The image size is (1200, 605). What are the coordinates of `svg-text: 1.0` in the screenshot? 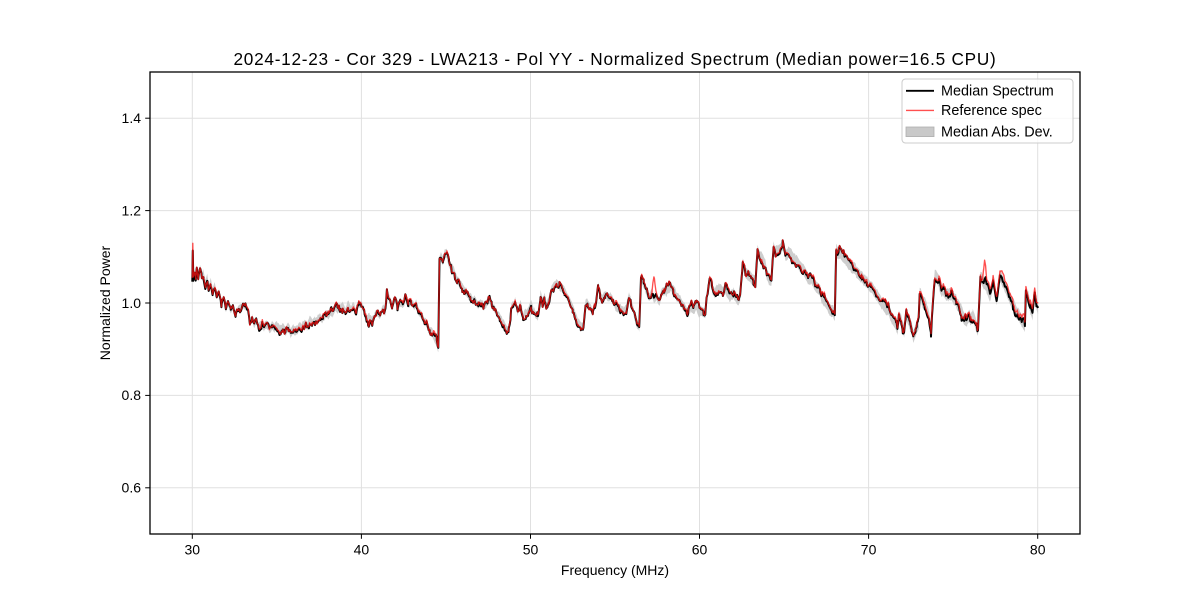 It's located at (132, 303).